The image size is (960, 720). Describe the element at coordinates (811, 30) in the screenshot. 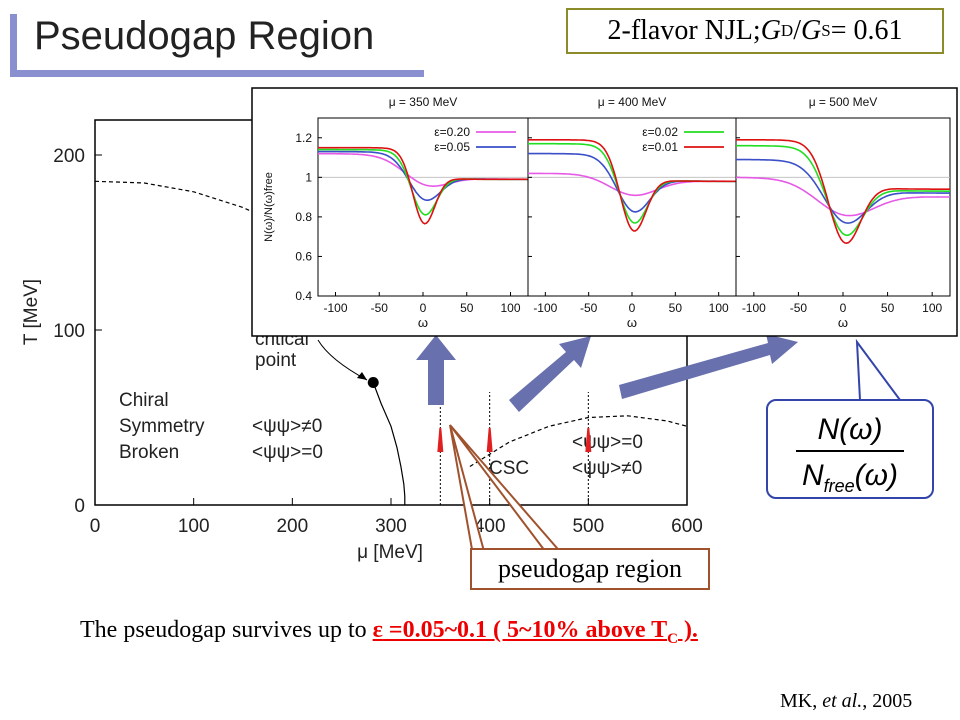

I see `model-g2: G` at that location.